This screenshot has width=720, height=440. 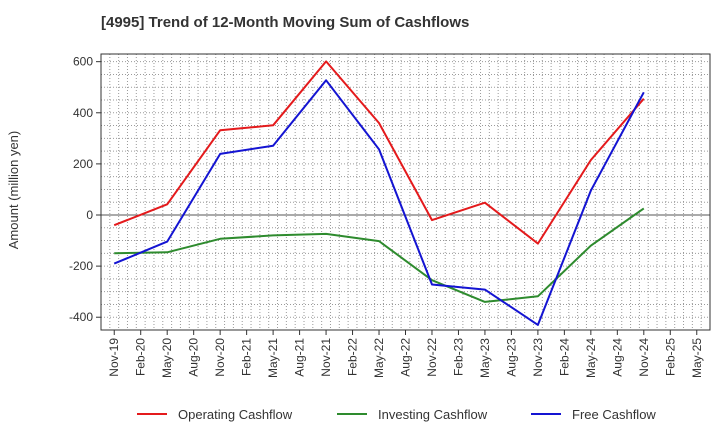 I want to click on y-tick-label: 600, so click(x=83, y=62).